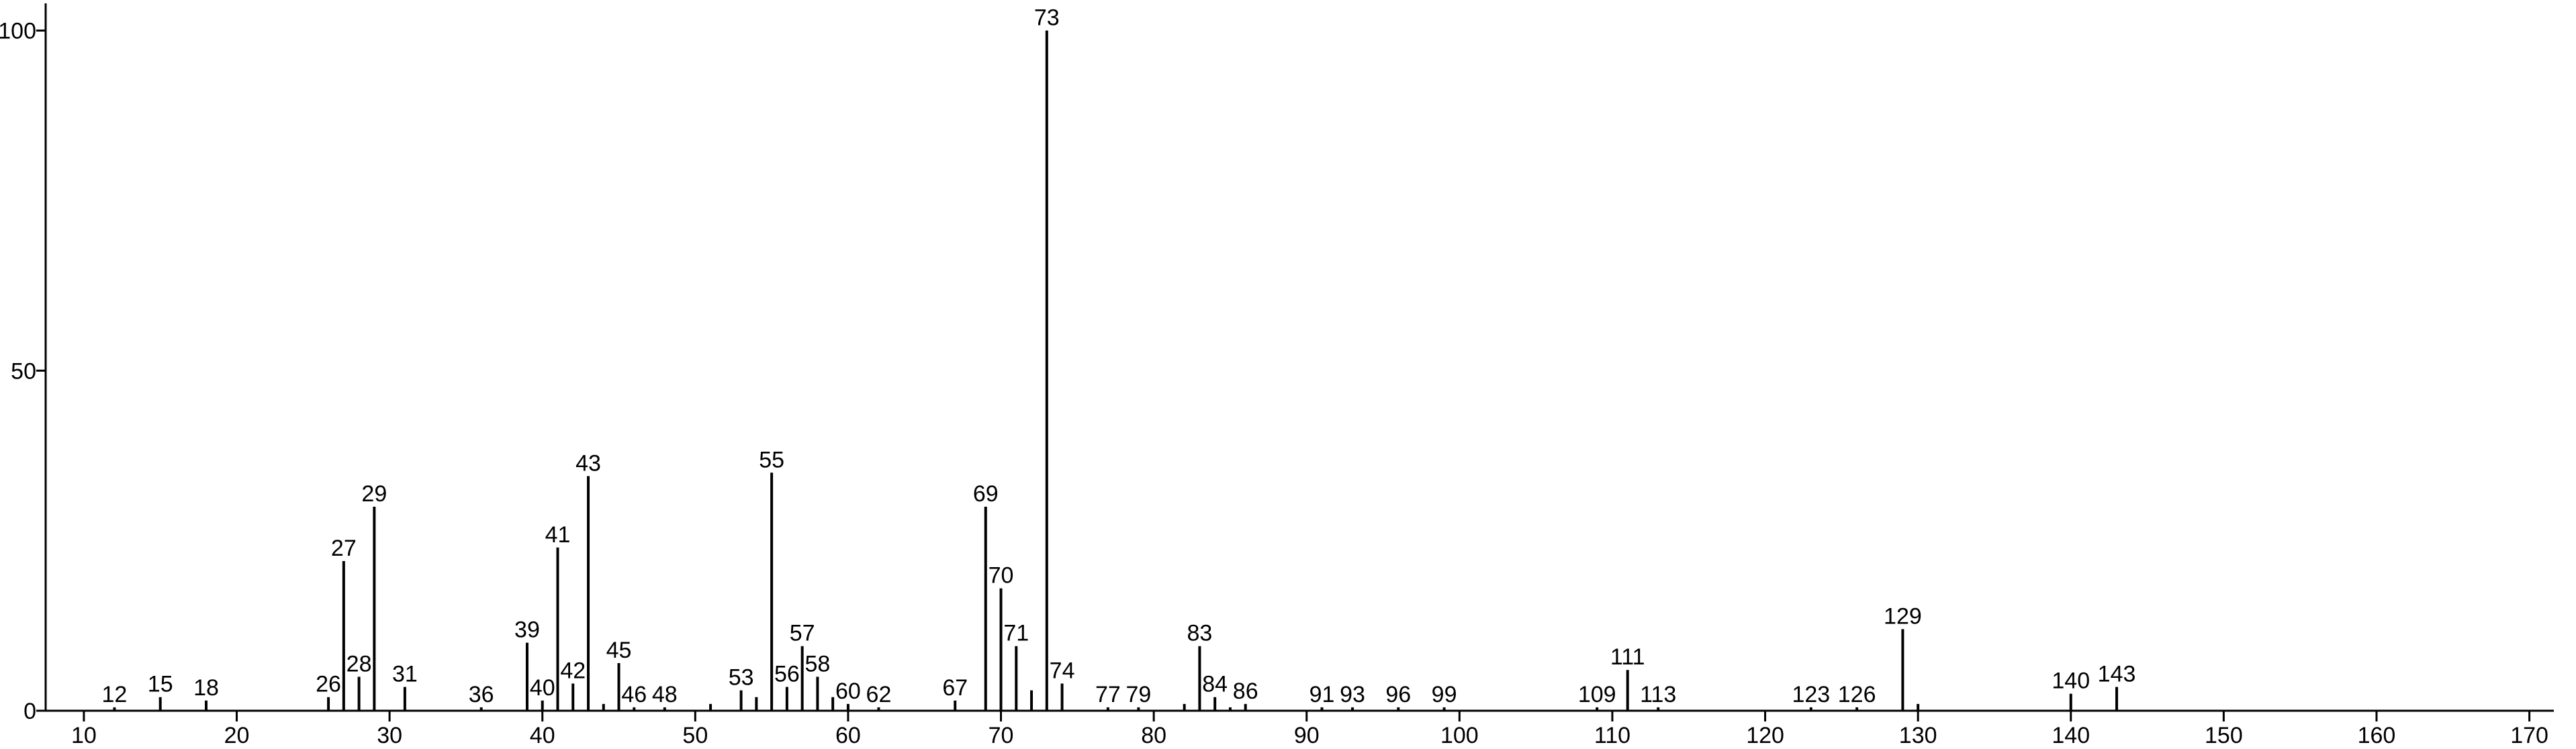  Describe the element at coordinates (879, 695) in the screenshot. I see `peak-label: 62` at that location.